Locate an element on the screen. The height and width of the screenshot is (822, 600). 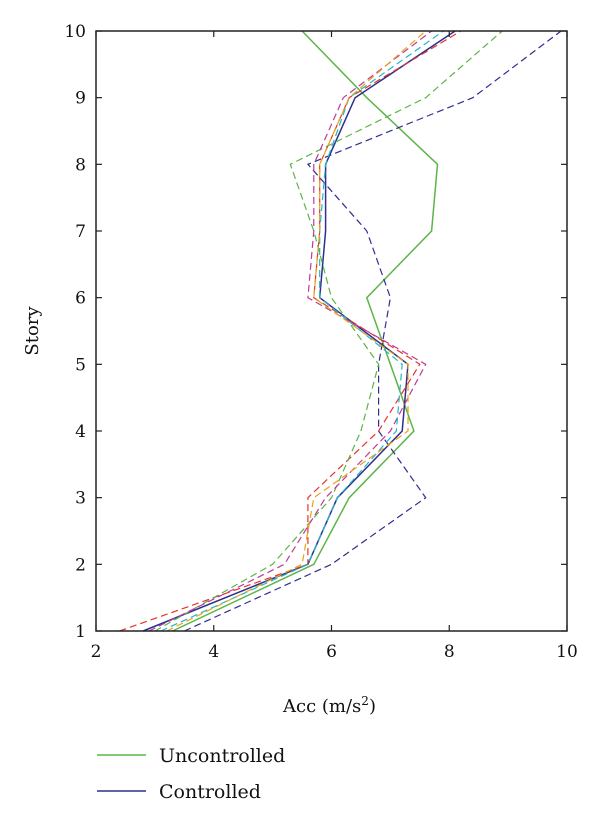
legend-label-uncontrolled: Uncontrolled is located at coordinates (222, 756).